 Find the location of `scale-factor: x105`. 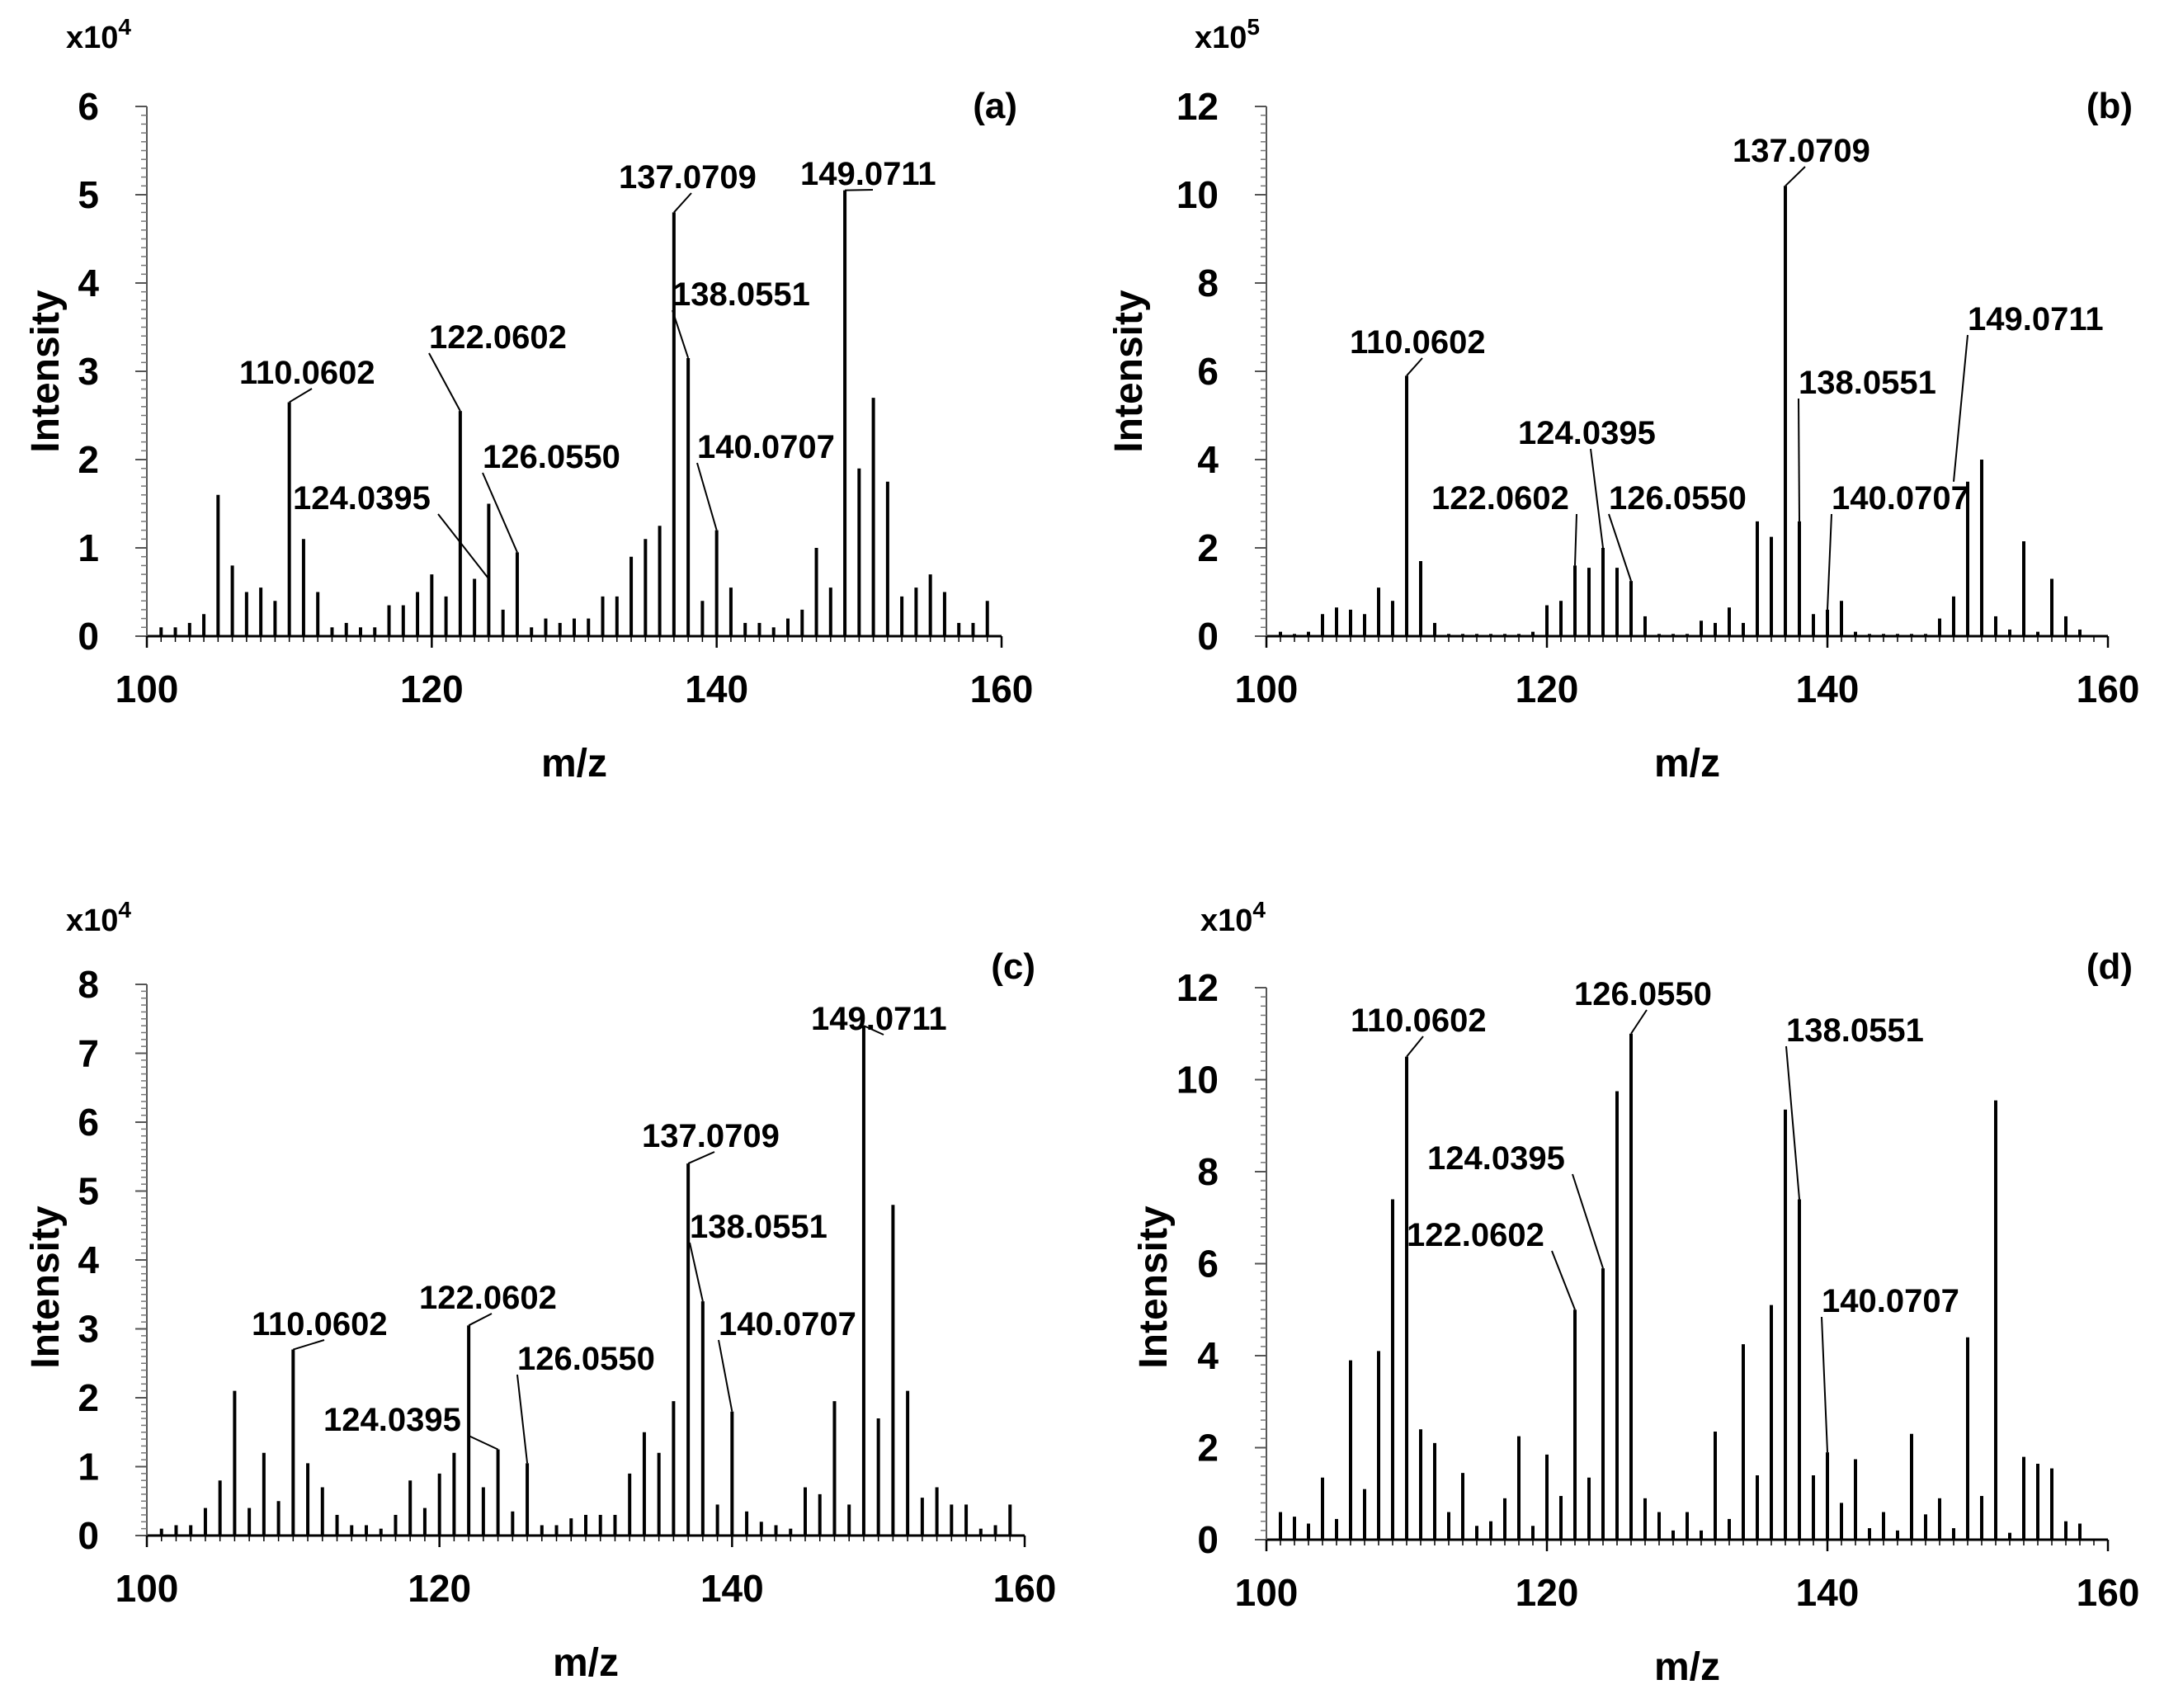

scale-factor: x105 is located at coordinates (1227, 34).